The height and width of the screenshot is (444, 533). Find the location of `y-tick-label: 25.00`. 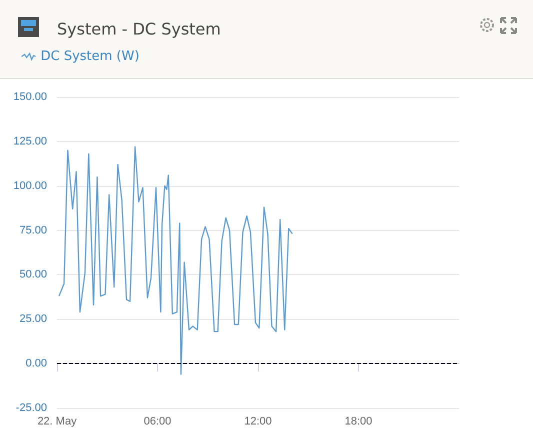

y-tick-label: 25.00 is located at coordinates (33, 319).